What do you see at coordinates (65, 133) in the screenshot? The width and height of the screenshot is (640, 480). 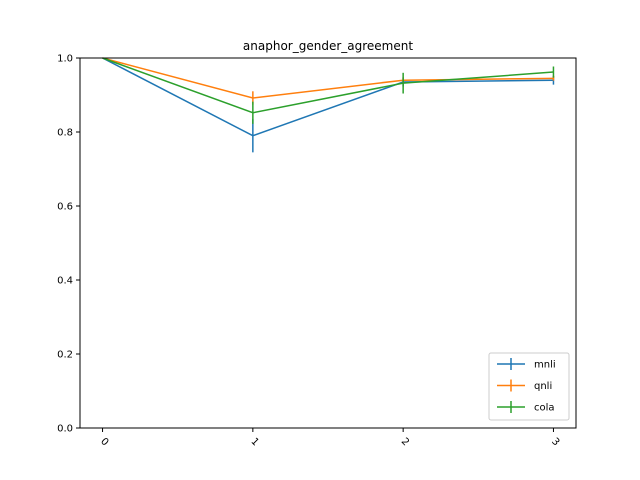 I see `y-tick-label: 0.8` at bounding box center [65, 133].